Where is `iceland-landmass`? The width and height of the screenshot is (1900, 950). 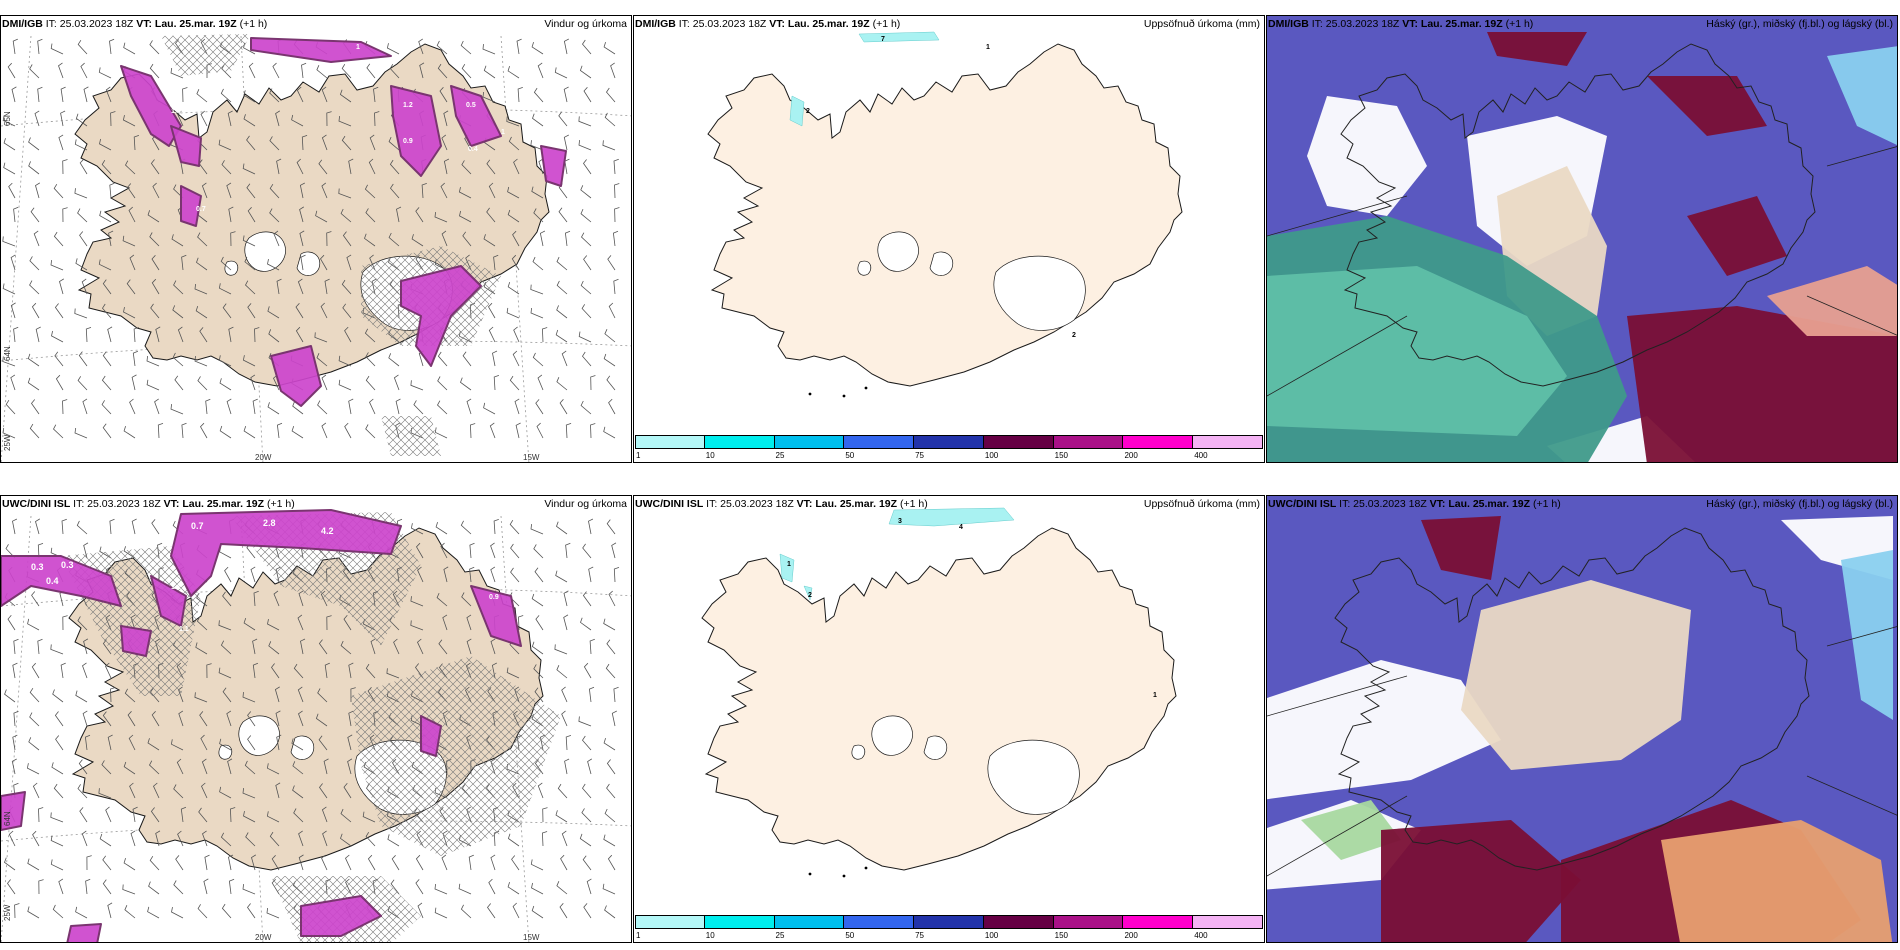 iceland-landmass is located at coordinates (939, 699).